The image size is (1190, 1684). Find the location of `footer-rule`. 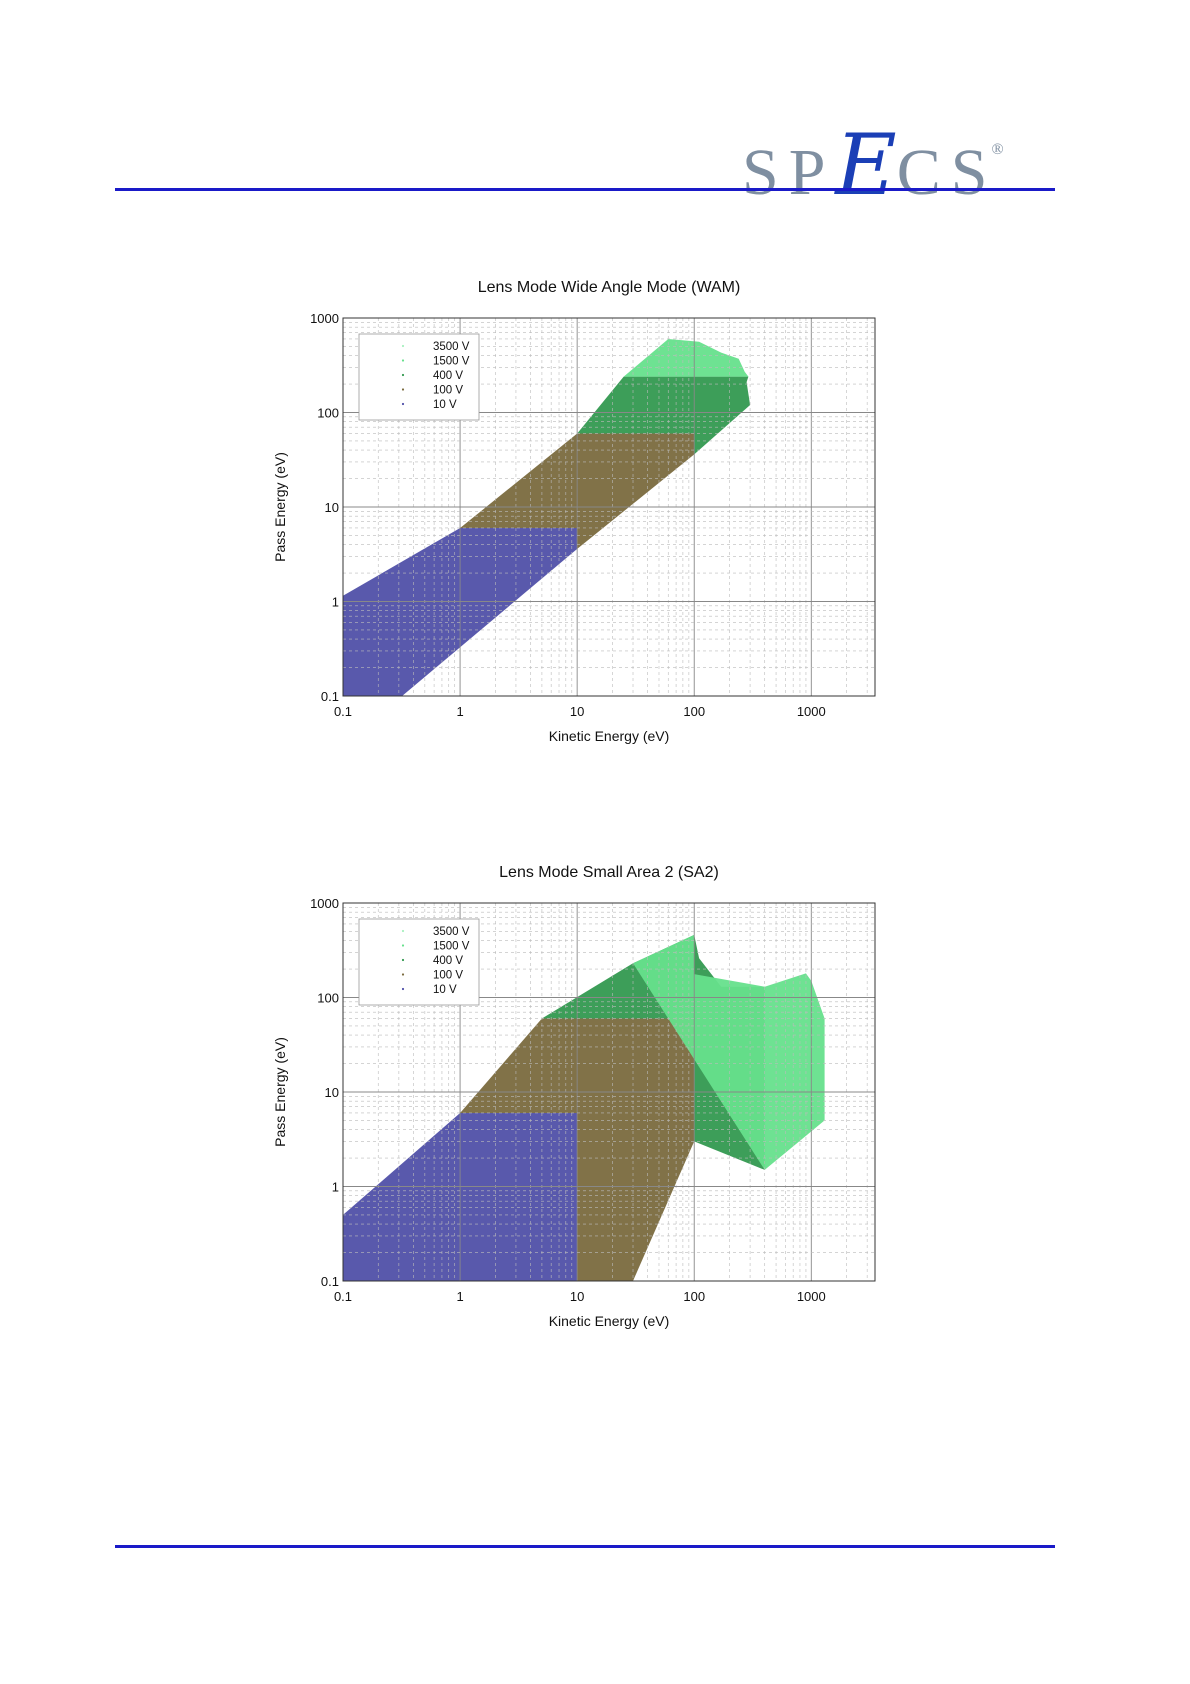

footer-rule is located at coordinates (585, 1546).